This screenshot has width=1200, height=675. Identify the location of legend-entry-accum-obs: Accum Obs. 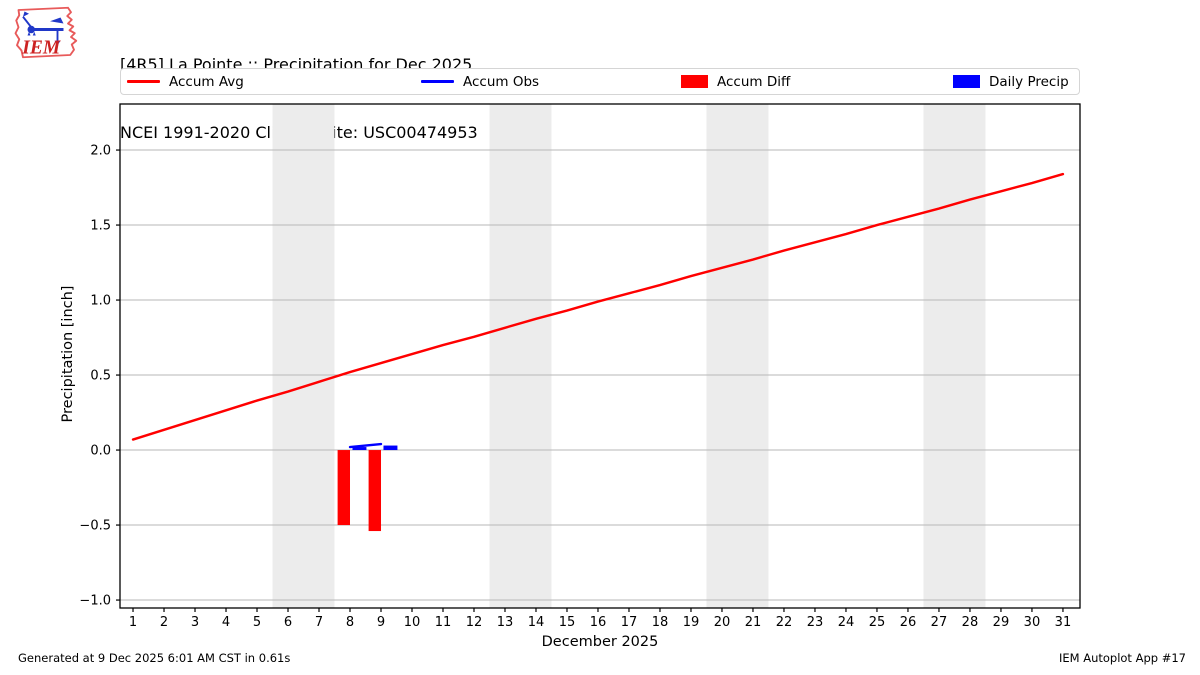
(480, 81).